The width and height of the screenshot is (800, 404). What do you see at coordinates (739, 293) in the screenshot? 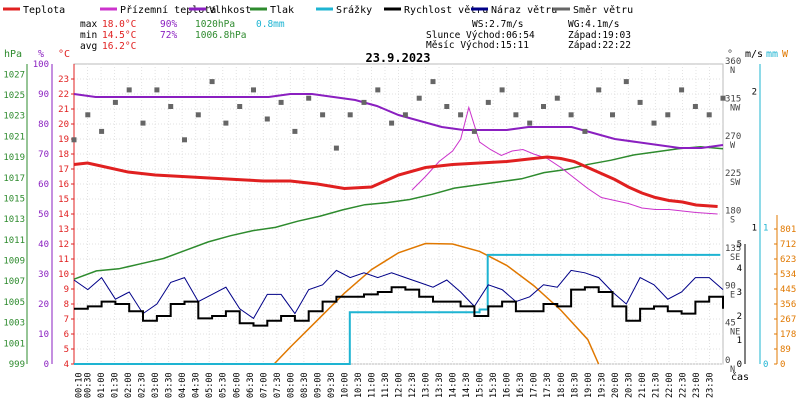
I see `wind-tick-label: 3` at bounding box center [739, 293].